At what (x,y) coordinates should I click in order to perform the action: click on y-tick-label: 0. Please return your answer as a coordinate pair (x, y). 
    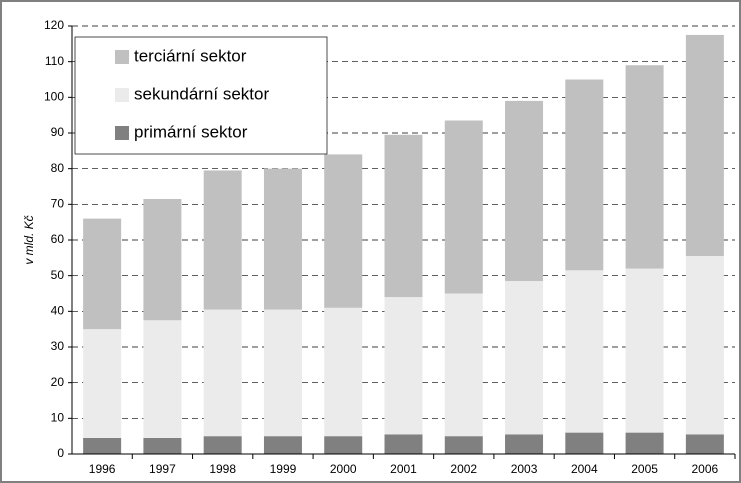
    Looking at the image, I should click on (60, 453).